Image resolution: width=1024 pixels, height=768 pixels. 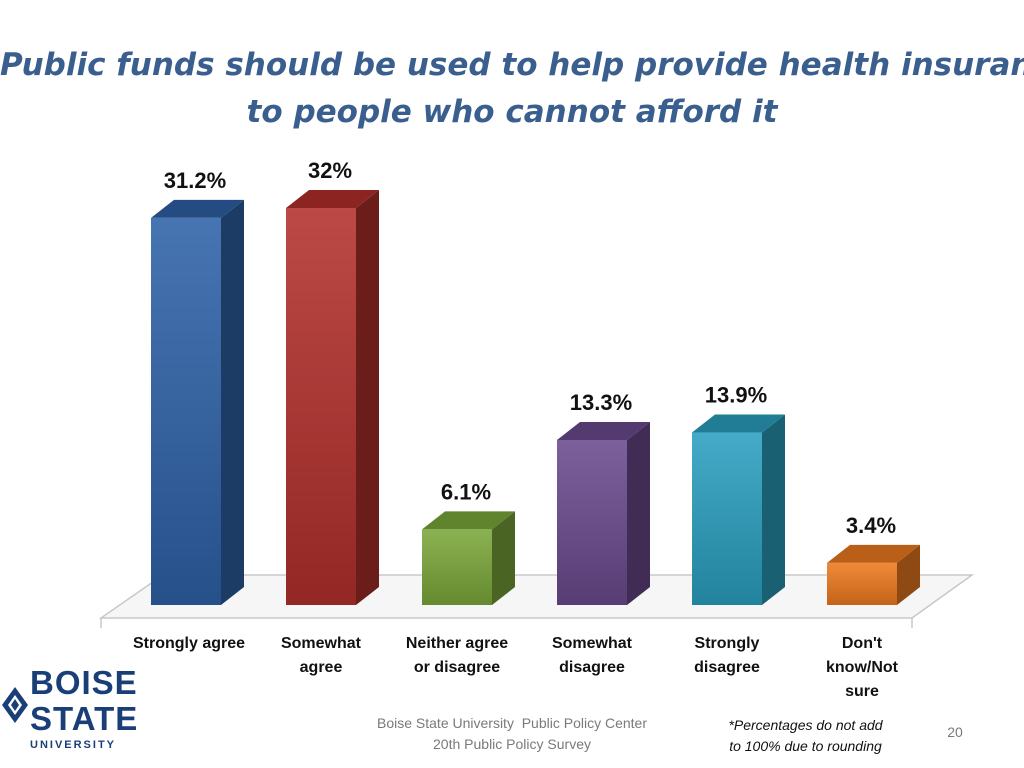 I want to click on category-label-line: agree, so click(x=321, y=667).